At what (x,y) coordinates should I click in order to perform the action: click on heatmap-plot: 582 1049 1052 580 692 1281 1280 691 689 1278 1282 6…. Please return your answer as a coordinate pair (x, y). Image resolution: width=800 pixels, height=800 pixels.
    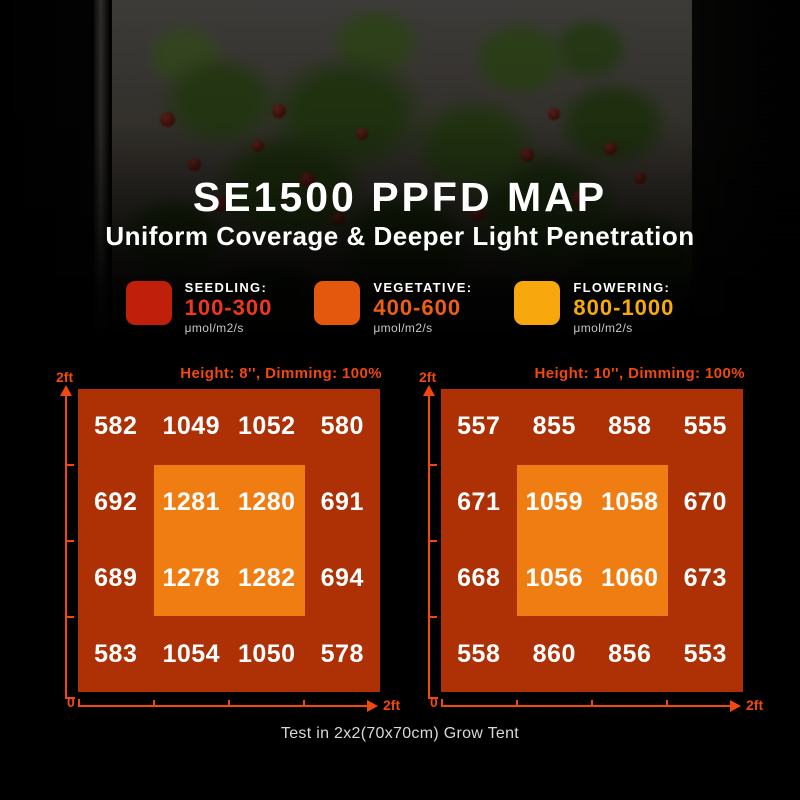
    Looking at the image, I should click on (229, 540).